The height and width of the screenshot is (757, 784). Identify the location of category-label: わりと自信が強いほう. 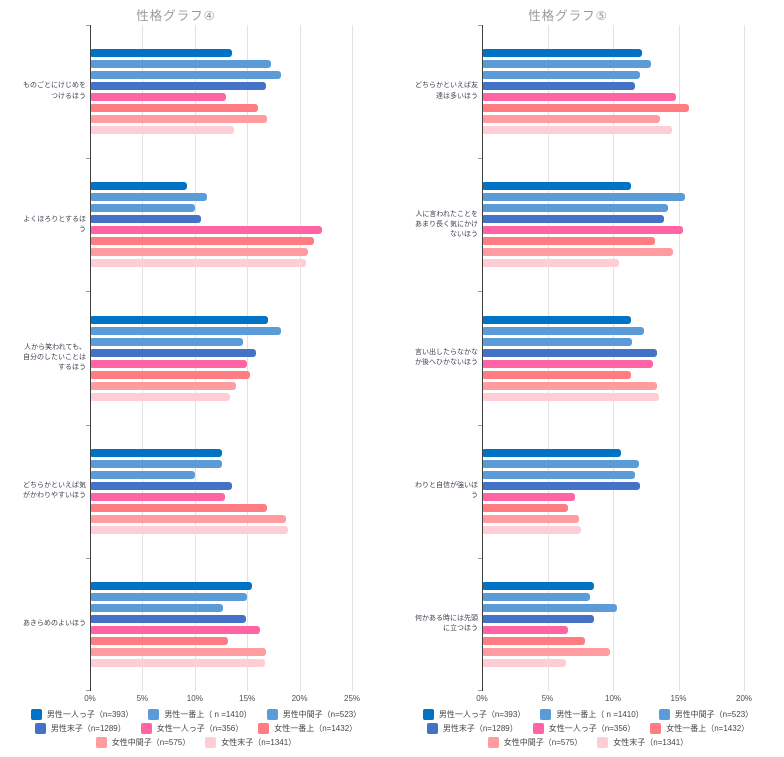
(446, 491).